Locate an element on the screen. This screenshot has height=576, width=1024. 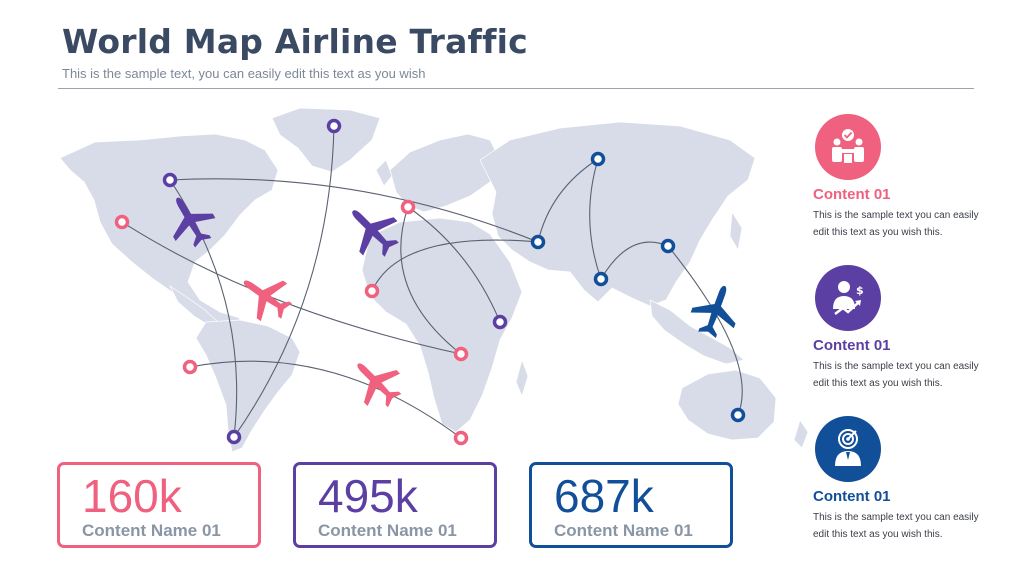
businessman-growth-icon: $ is located at coordinates (848, 298).